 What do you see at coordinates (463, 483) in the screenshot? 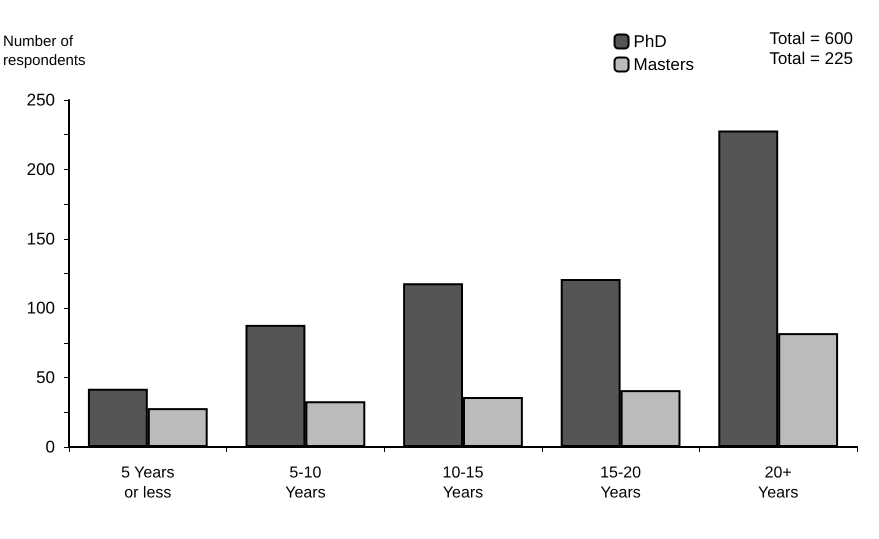
I see `x-tick-label: 10-15 Years` at bounding box center [463, 483].